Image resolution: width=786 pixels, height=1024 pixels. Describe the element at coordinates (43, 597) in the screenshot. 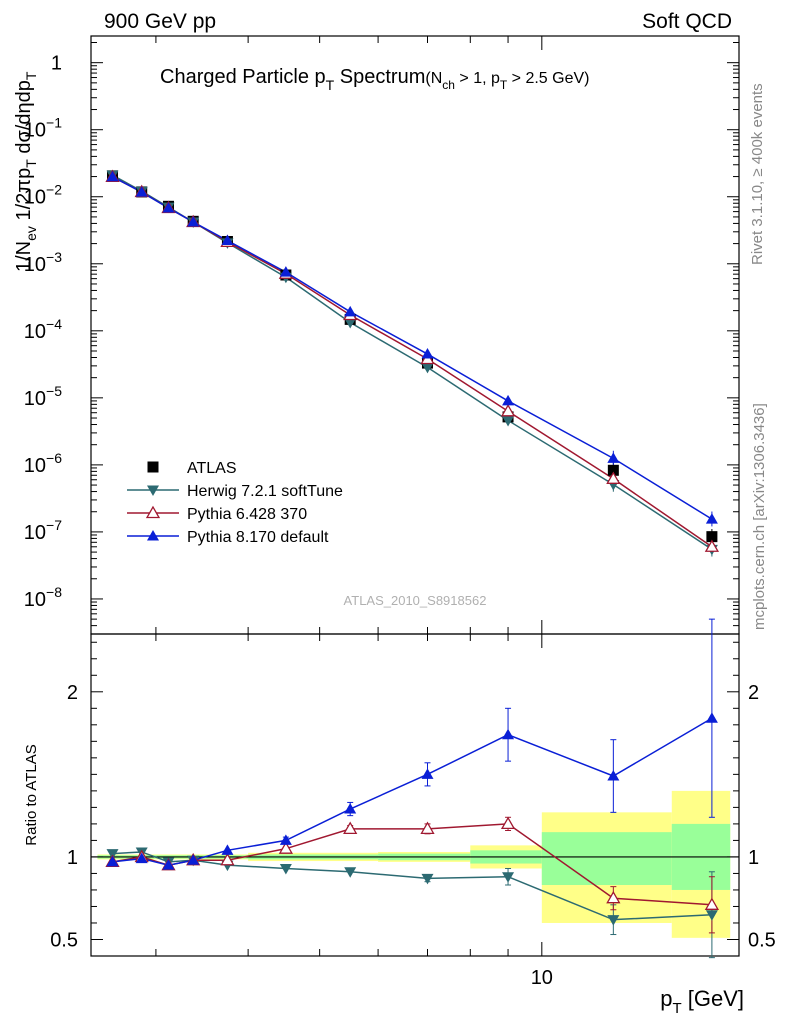

I see `main-y-tick-label: 10⁻⁸` at that location.